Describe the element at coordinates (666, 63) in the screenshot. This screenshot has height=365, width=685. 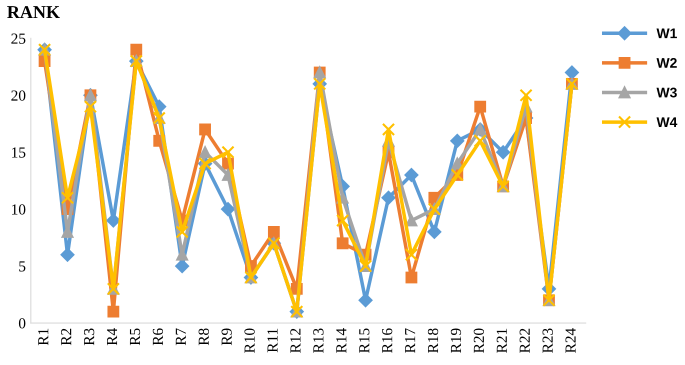
I see `legend-label: W2` at that location.